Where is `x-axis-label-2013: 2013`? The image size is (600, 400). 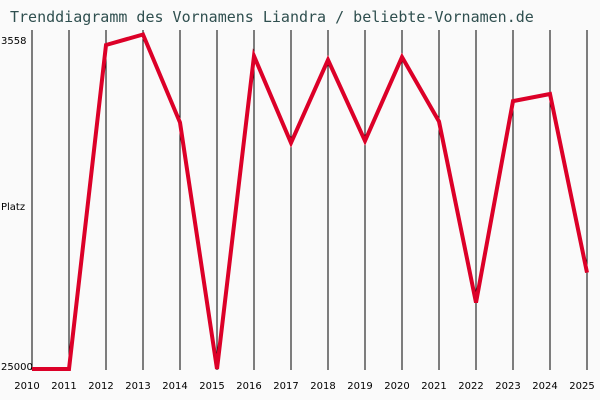
x-axis-label-2013: 2013 is located at coordinates (138, 386).